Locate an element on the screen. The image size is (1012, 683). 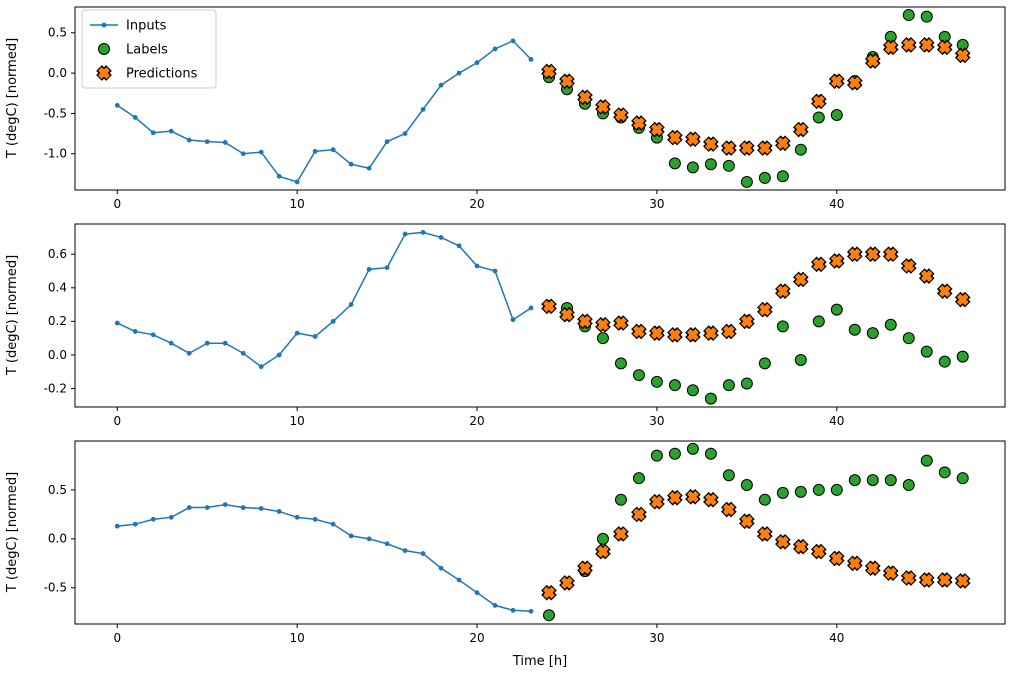
legend: Inputs Labels Predictions is located at coordinates (149, 49).